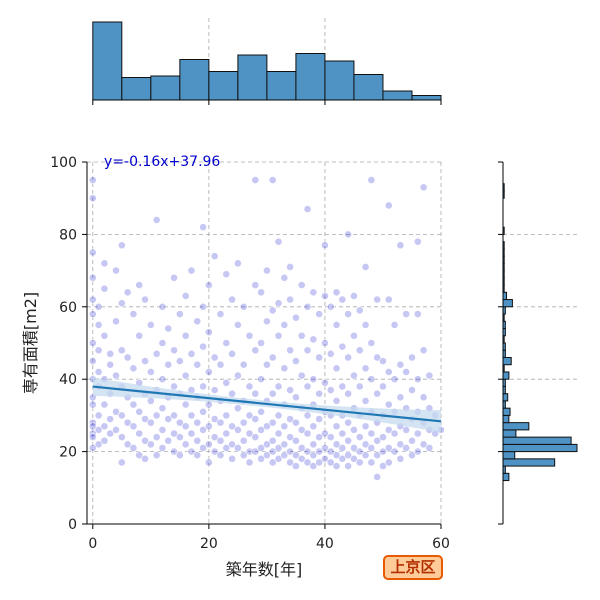  I want to click on y-tick-label: 20, so click(68, 453).